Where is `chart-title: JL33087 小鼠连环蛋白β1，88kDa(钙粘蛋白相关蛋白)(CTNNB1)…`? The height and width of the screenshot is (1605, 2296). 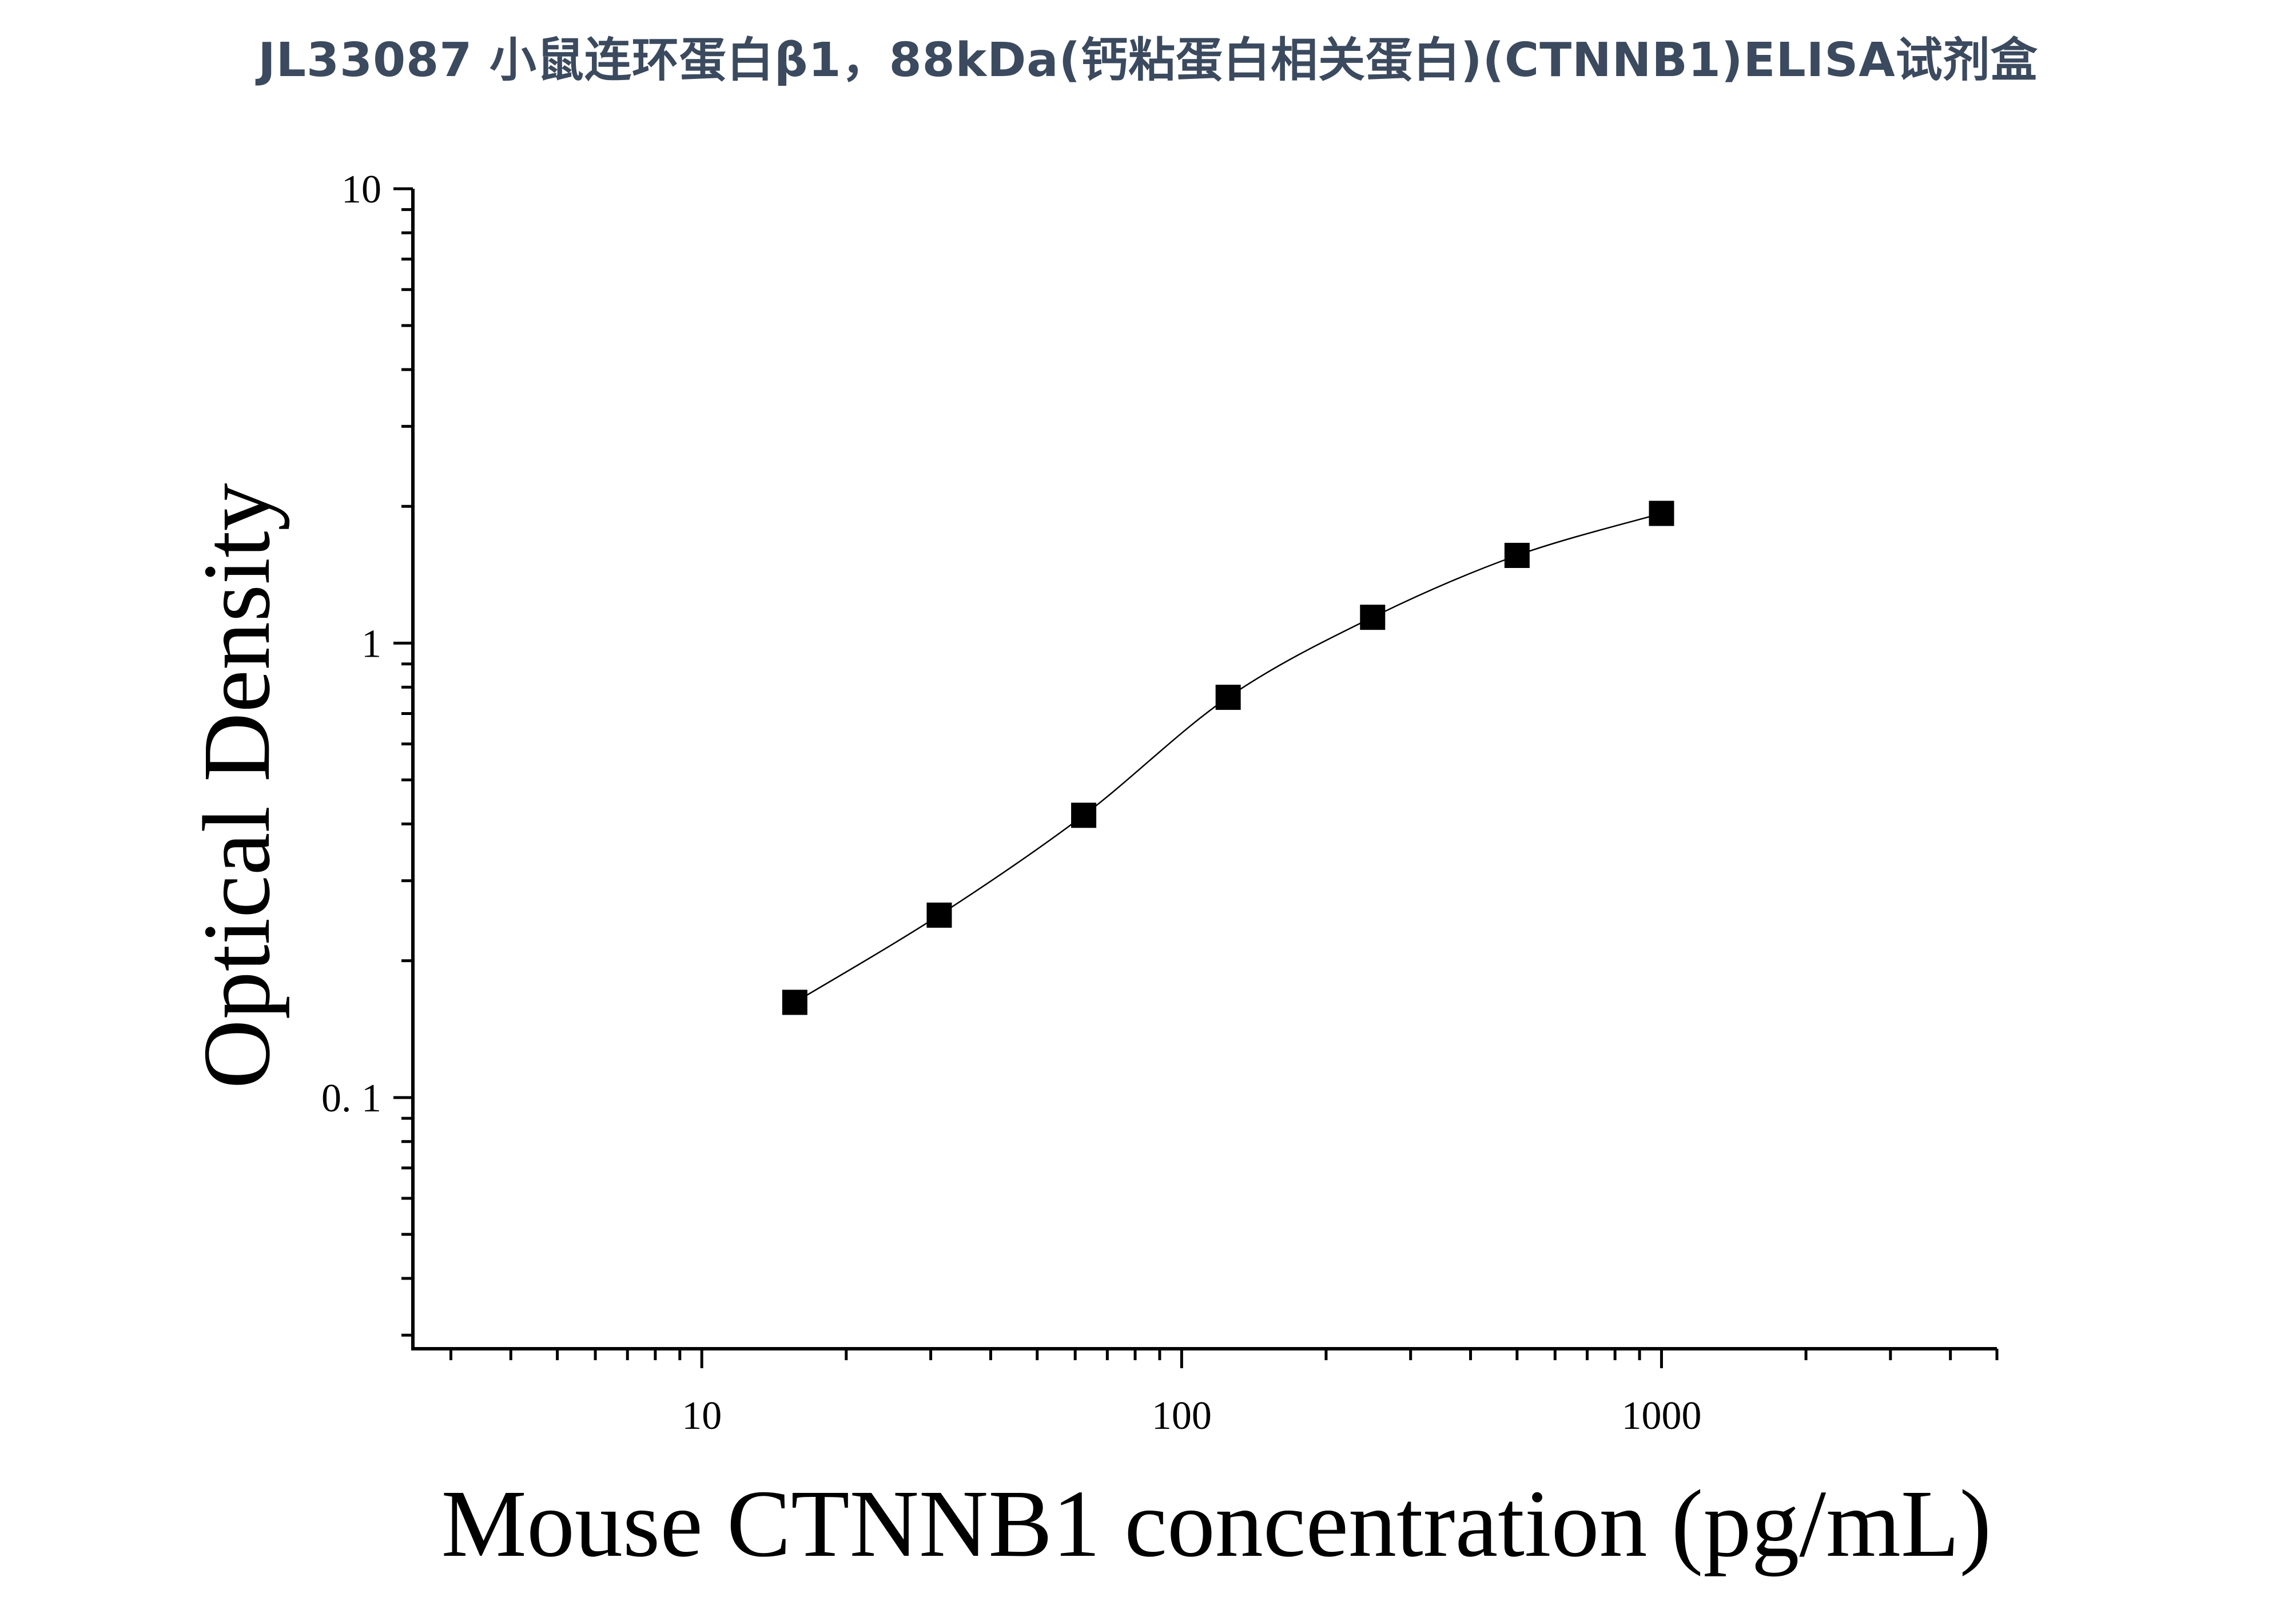 chart-title: JL33087 小鼠连环蛋白β1，88kDa(钙粘蛋白相关蛋白)(CTNNB1)… is located at coordinates (1148, 60).